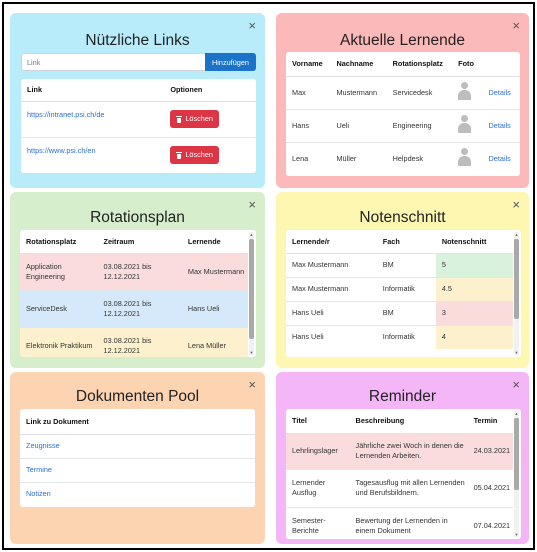  Describe the element at coordinates (516, 204) in the screenshot. I see `grades-close-icon: ×` at that location.